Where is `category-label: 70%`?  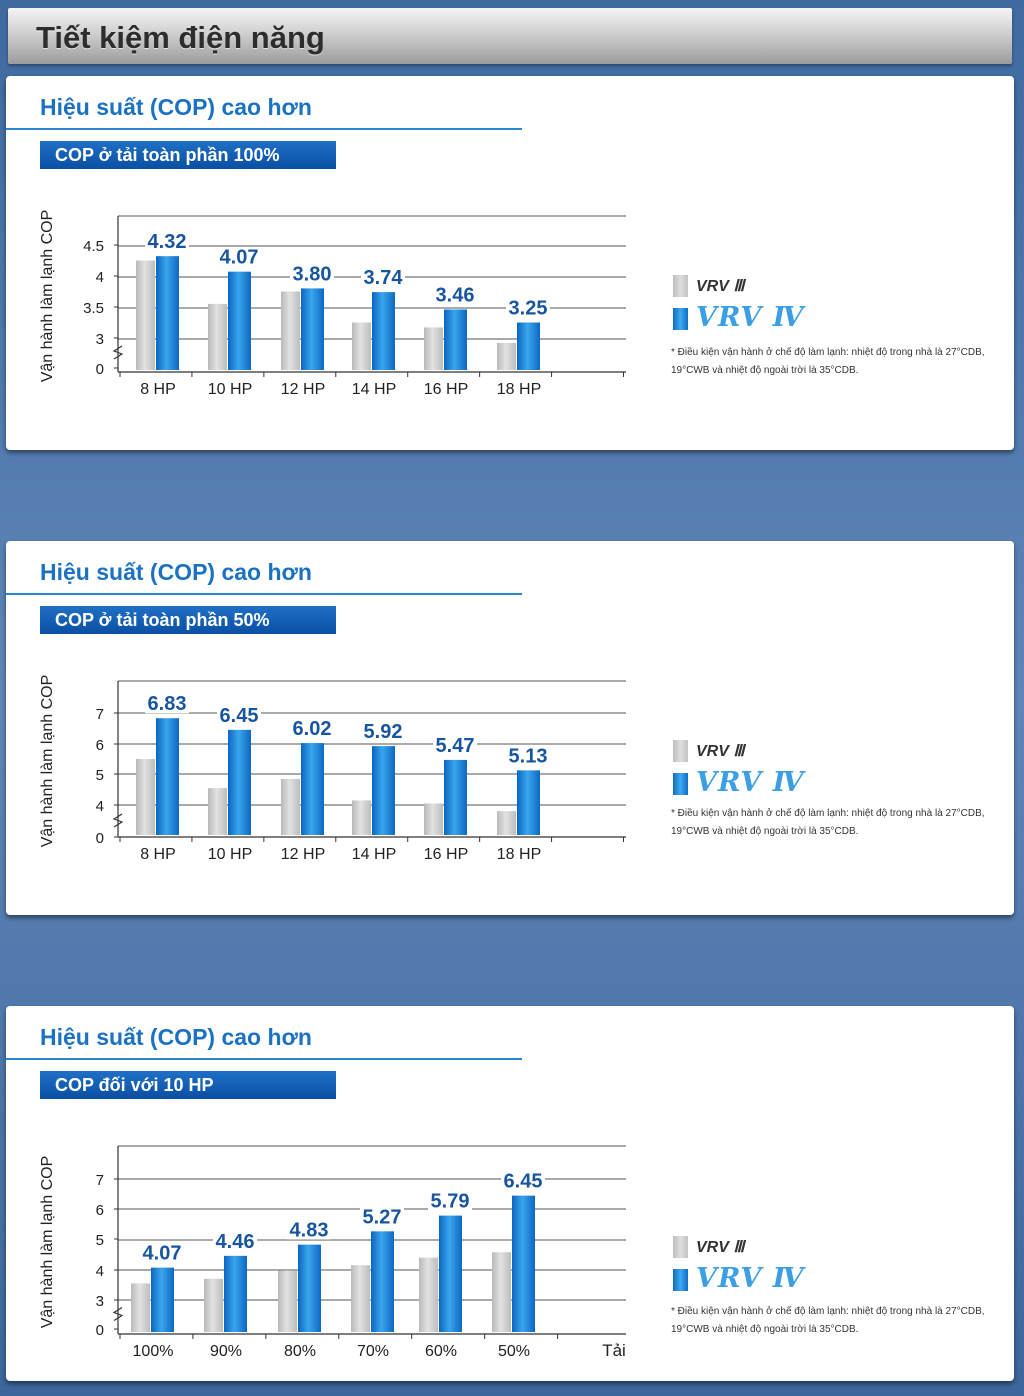
category-label: 70% is located at coordinates (373, 1351).